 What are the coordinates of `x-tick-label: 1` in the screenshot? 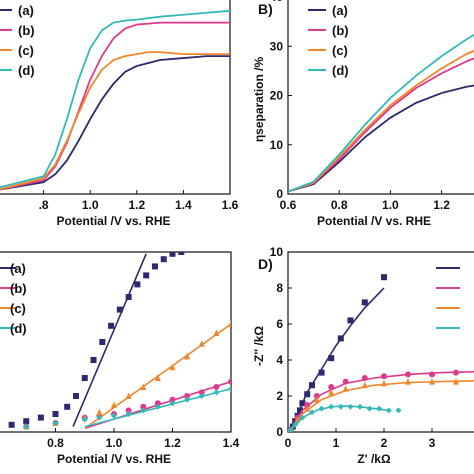 It's located at (336, 443).